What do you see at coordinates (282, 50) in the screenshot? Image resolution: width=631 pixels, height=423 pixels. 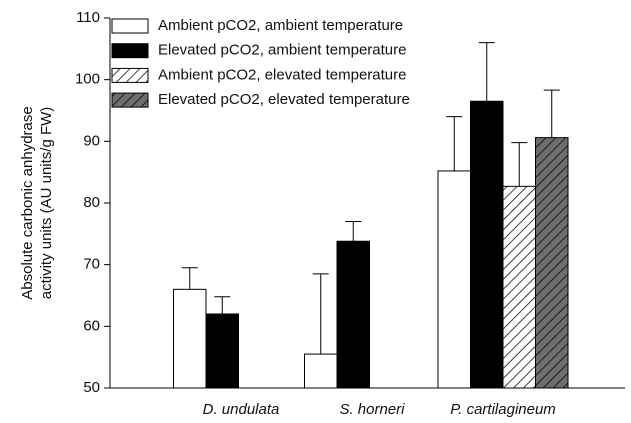 I see `legend-label: Elevated pCO2, ambient temperature` at bounding box center [282, 50].